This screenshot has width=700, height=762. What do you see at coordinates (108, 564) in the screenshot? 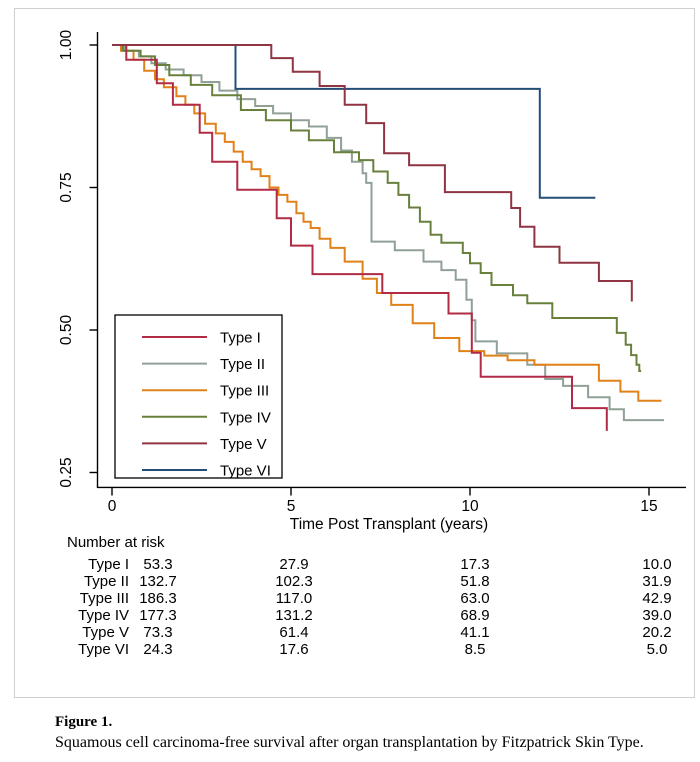
I see `risk-row-label-type-i: Type I` at bounding box center [108, 564].